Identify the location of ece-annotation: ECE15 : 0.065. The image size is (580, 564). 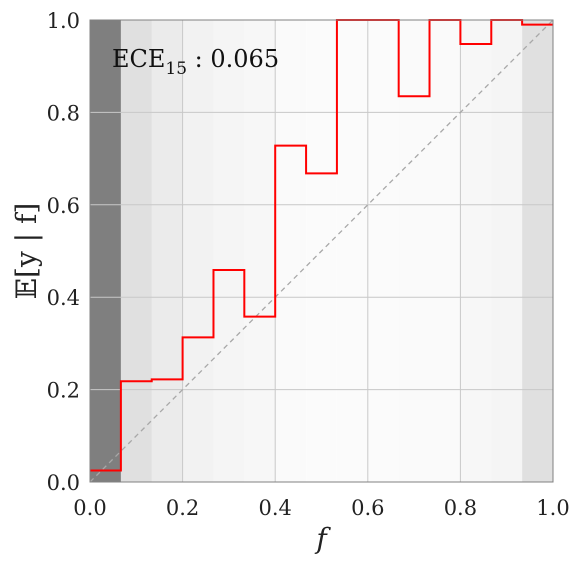
(195, 62).